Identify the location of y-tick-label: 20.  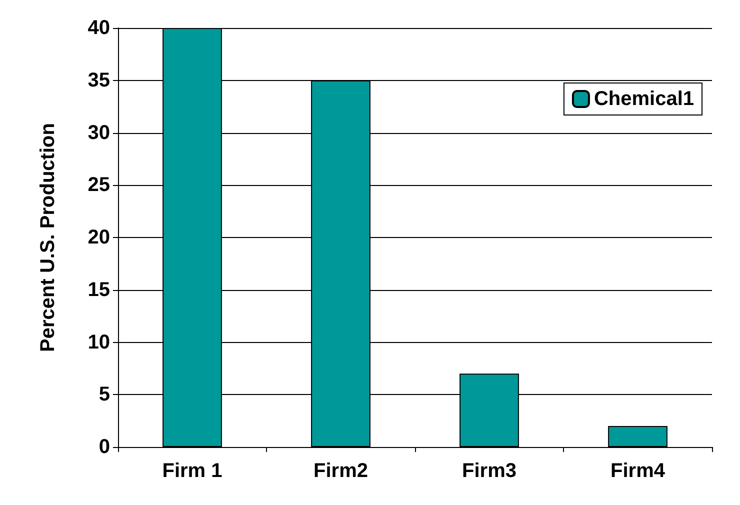
(99, 237).